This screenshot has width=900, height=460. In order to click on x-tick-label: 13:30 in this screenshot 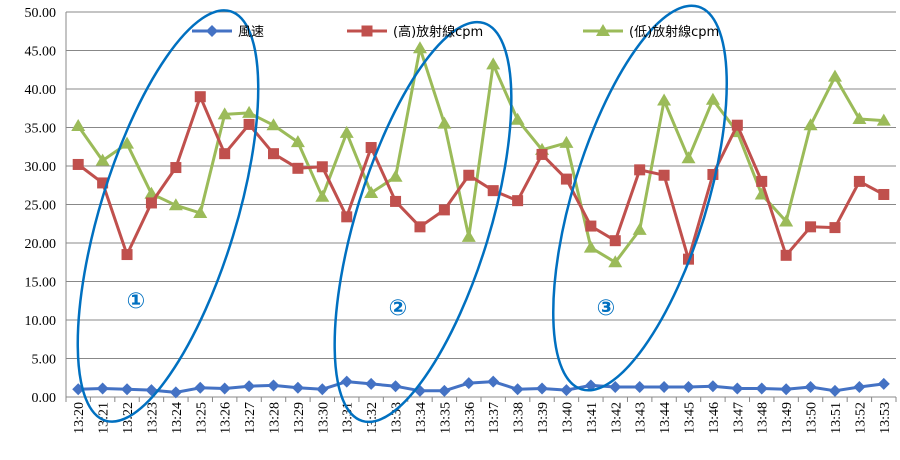, I will do `click(323, 418)`.